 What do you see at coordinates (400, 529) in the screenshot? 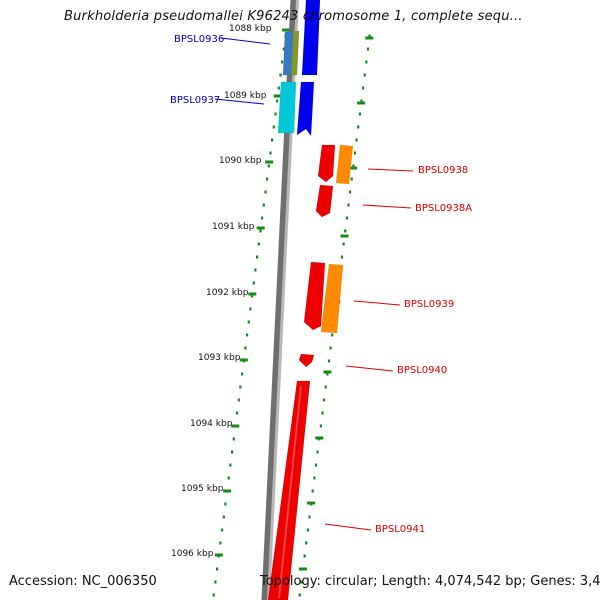
I see `gene-label: BPSL0941` at bounding box center [400, 529].